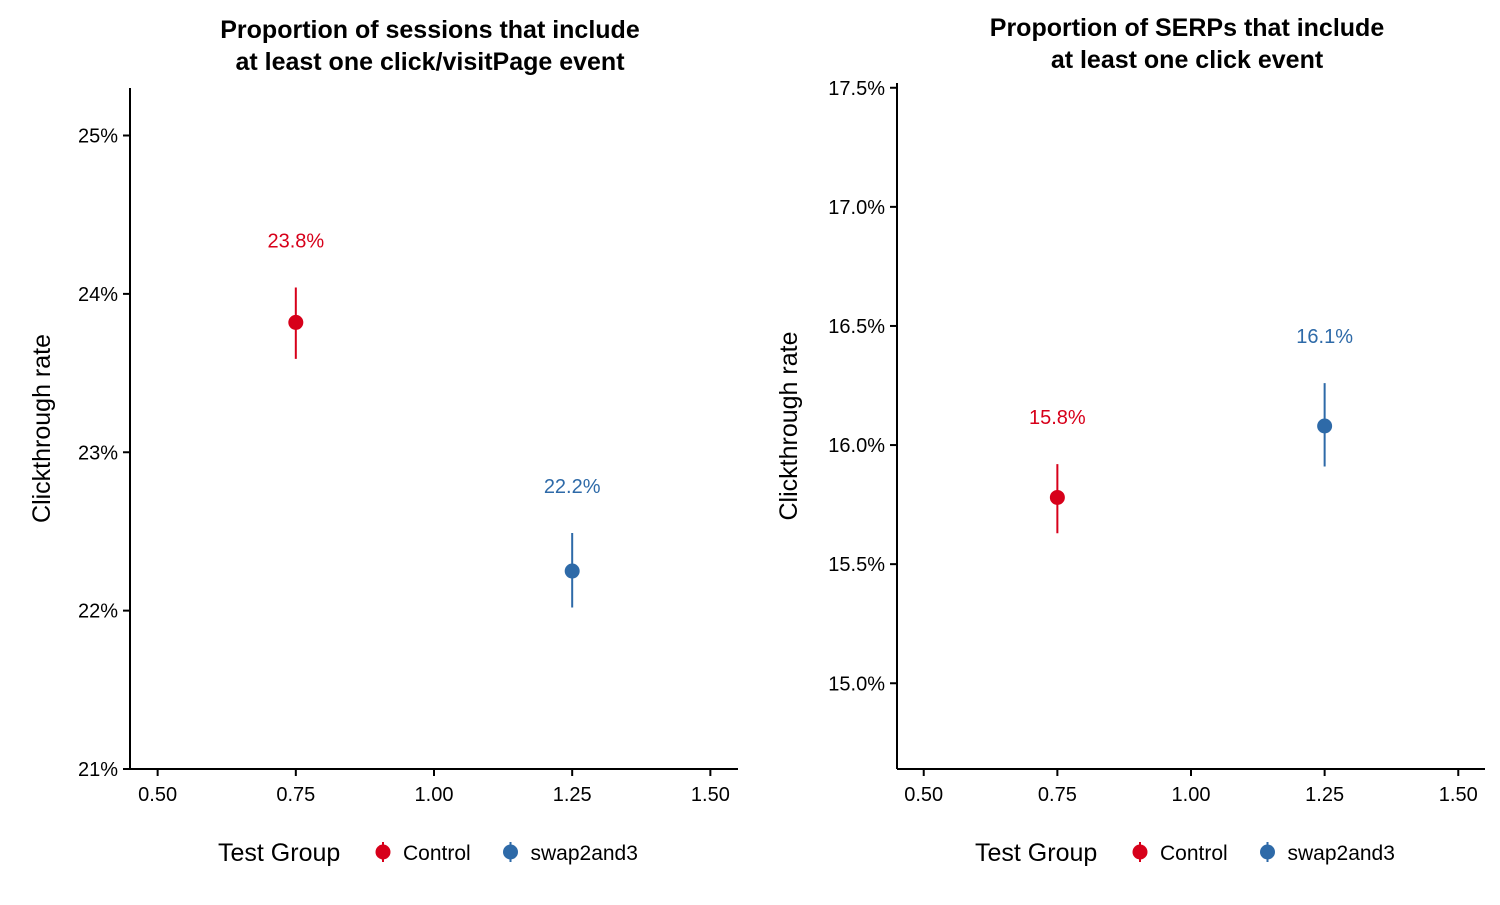 This screenshot has width=1500, height=905. What do you see at coordinates (98, 453) in the screenshot?
I see `y-tick-label: 23%` at bounding box center [98, 453].